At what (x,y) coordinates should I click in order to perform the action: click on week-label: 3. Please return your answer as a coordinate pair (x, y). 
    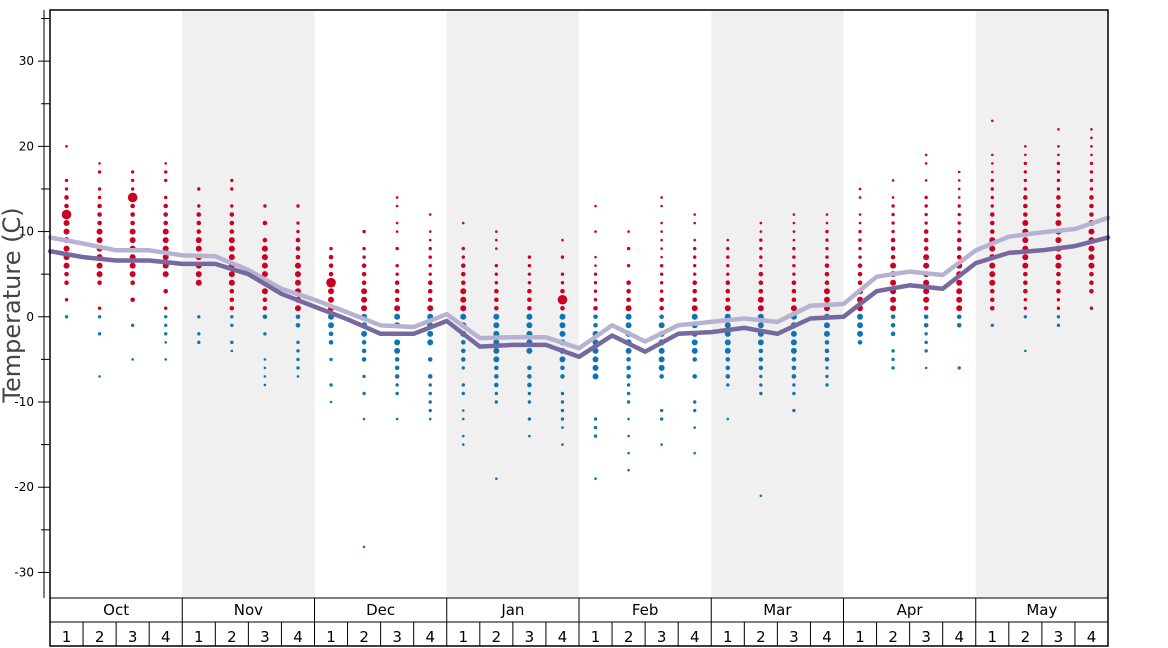
    Looking at the image, I should click on (530, 637).